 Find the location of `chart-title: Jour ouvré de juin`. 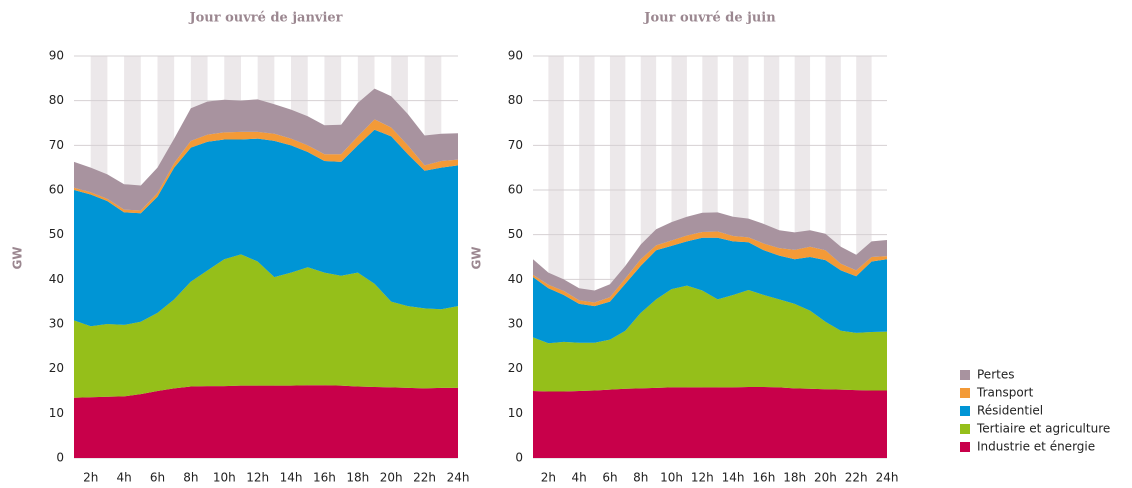

chart-title: Jour ouvré de juin is located at coordinates (709, 18).